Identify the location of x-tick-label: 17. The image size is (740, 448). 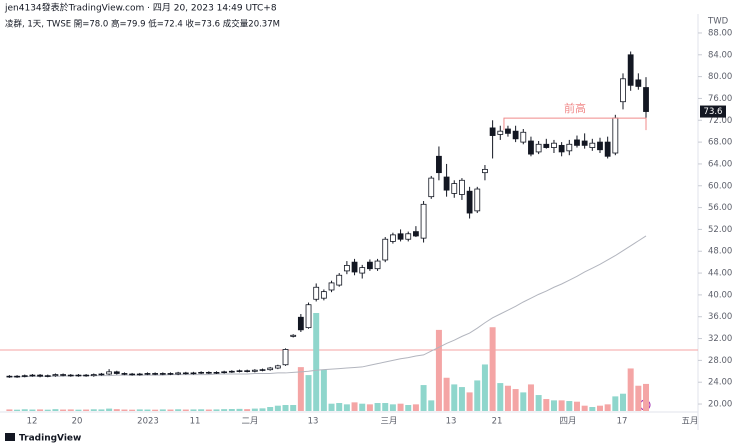
(622, 422).